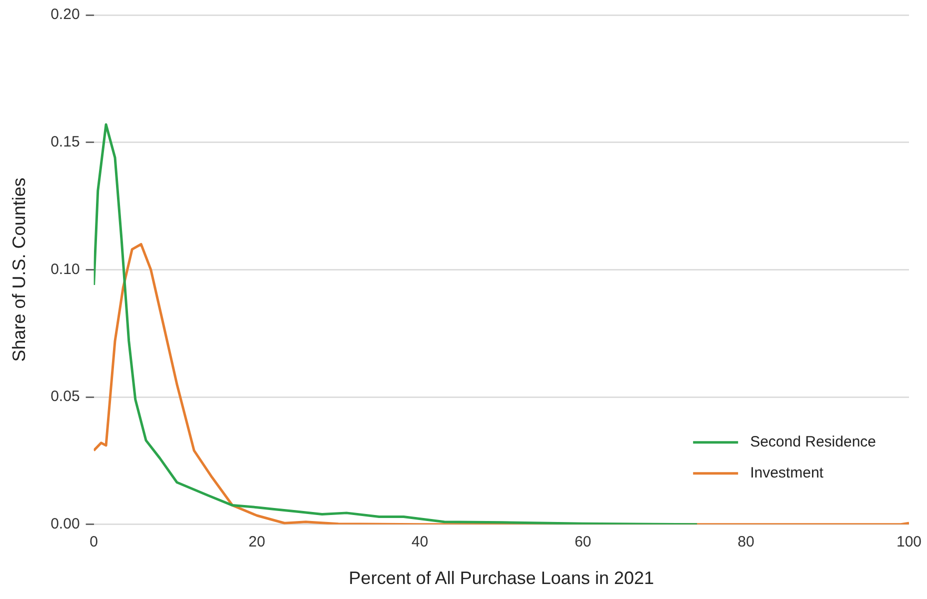 The image size is (927, 599). What do you see at coordinates (65, 524) in the screenshot?
I see `y-tick-label: 0.00` at bounding box center [65, 524].